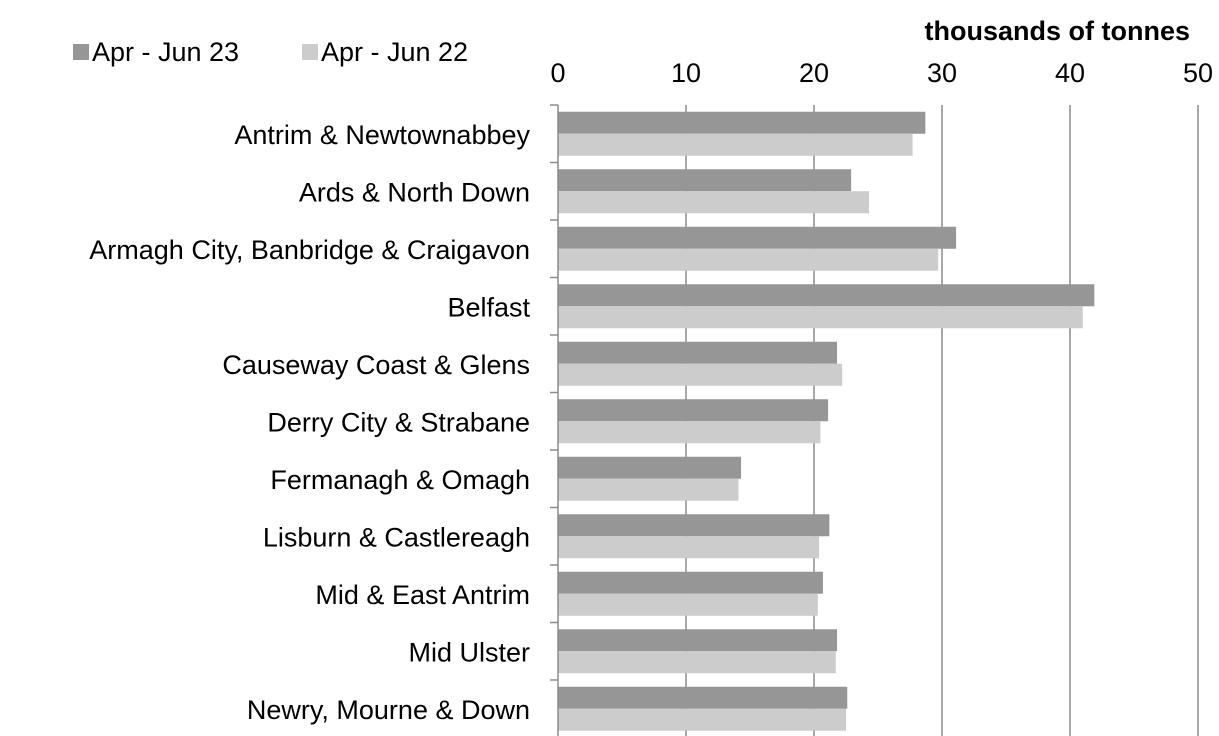 The image size is (1219, 736). What do you see at coordinates (814, 73) in the screenshot?
I see `x-tick-label: 20` at bounding box center [814, 73].